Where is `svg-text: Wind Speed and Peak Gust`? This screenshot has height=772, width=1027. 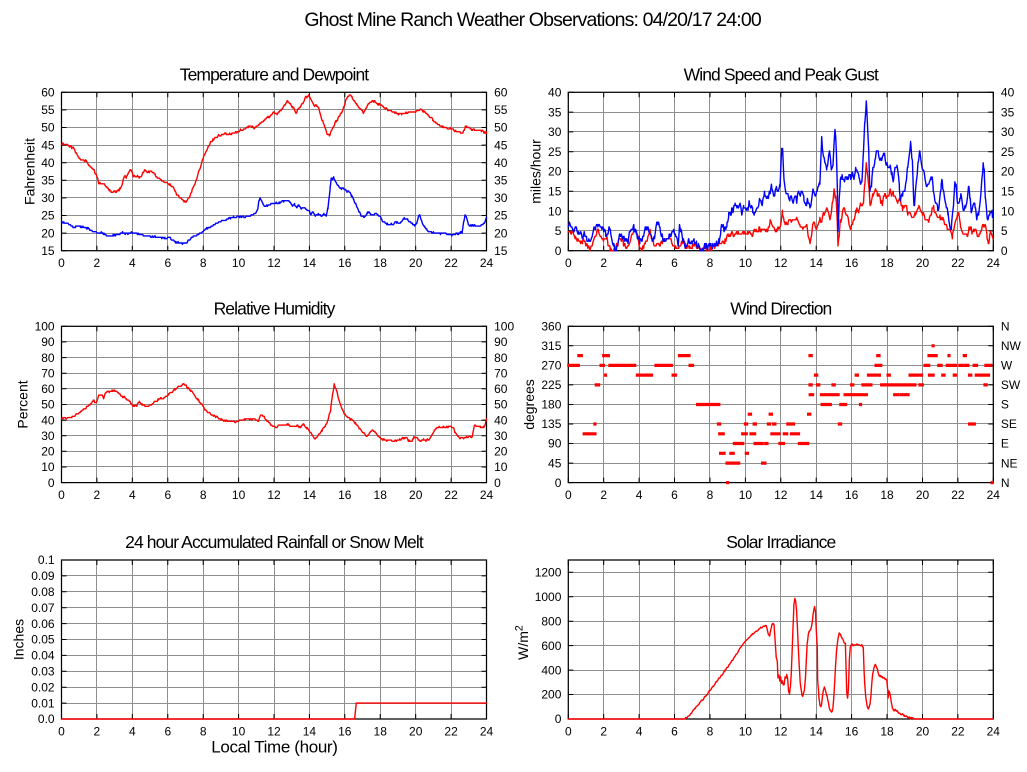 svg-text: Wind Speed and Peak Gust is located at coordinates (781, 74).